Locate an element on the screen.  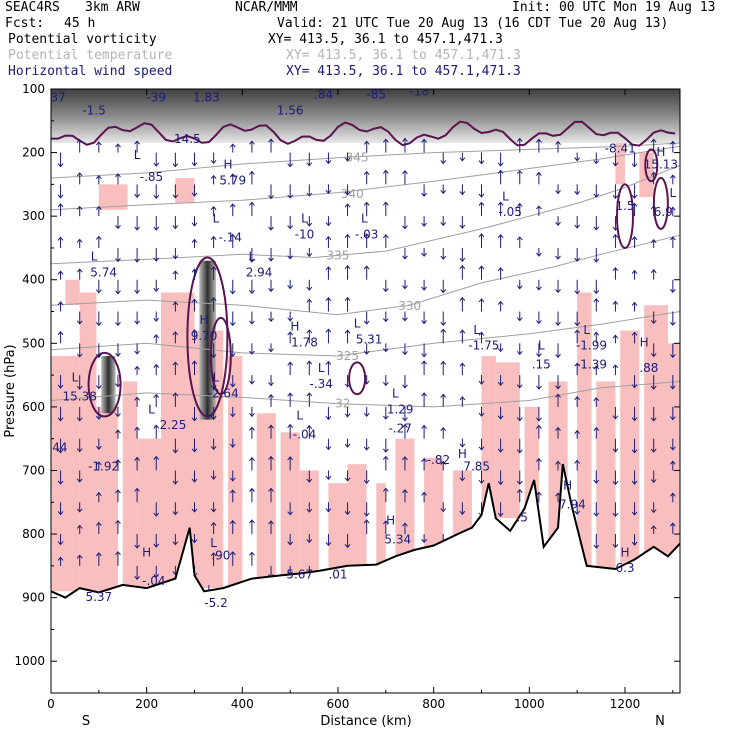
extrema-value: 15.13 is located at coordinates (661, 164).